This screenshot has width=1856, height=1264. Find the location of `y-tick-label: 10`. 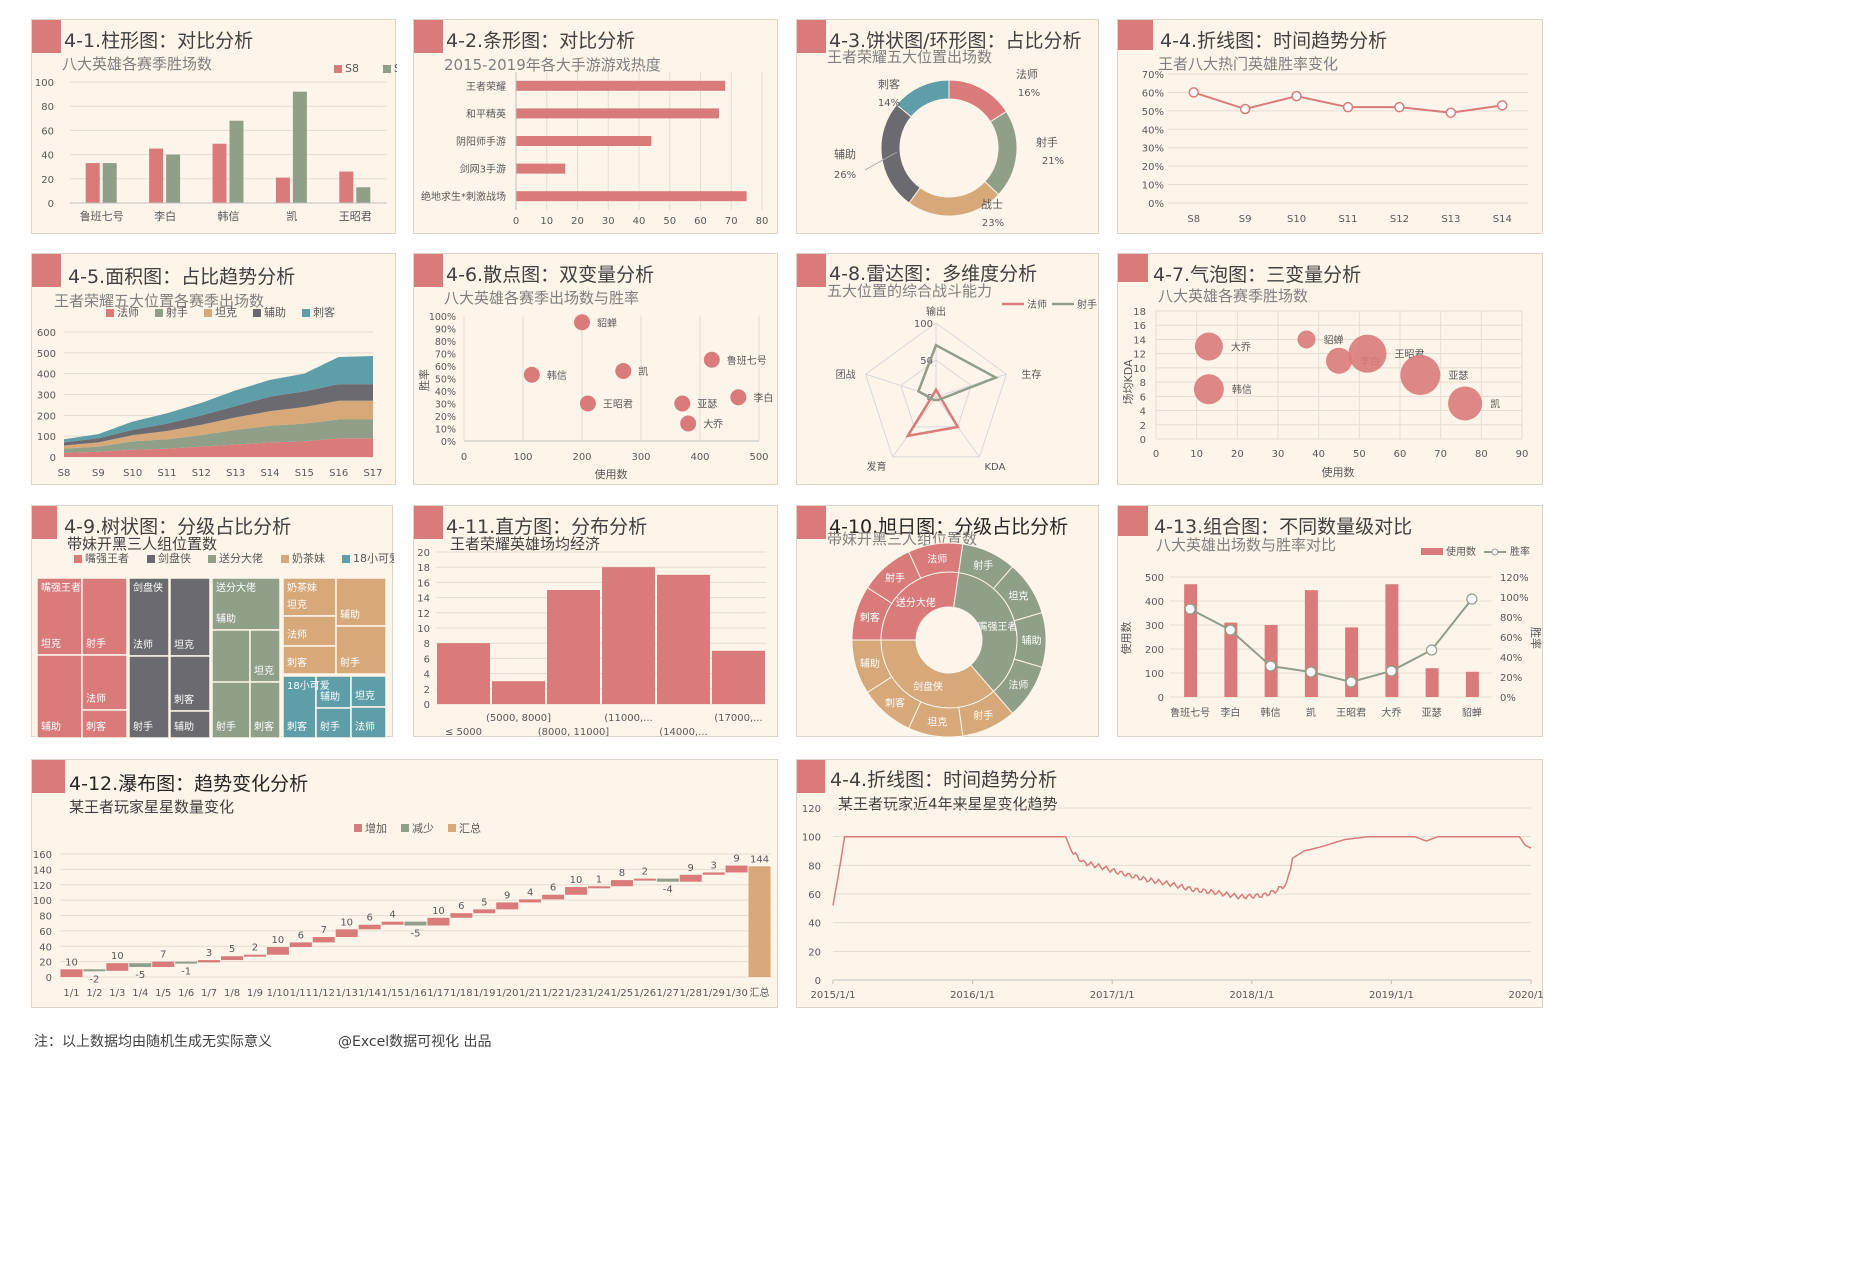

y-tick-label: 10 is located at coordinates (1139, 369).